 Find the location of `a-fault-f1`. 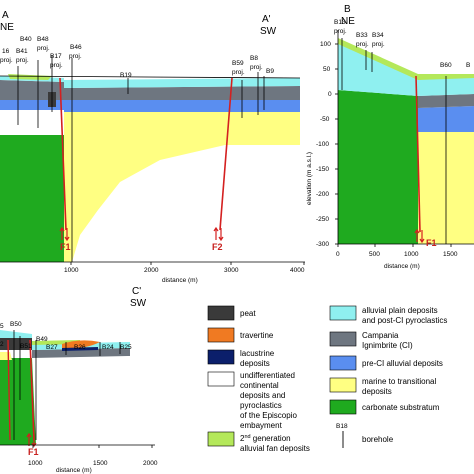

a-fault-f1 is located at coordinates (63, 154).